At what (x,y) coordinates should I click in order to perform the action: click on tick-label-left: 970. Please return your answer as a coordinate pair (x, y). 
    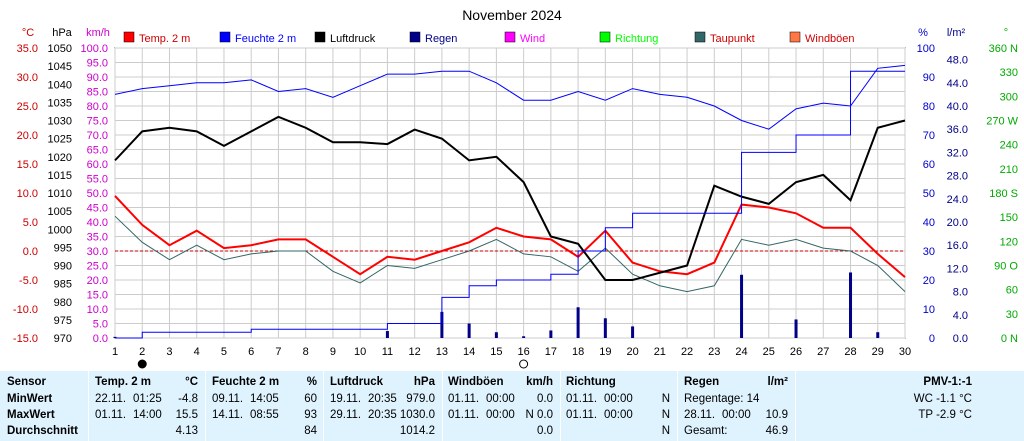
    Looking at the image, I should click on (63, 339).